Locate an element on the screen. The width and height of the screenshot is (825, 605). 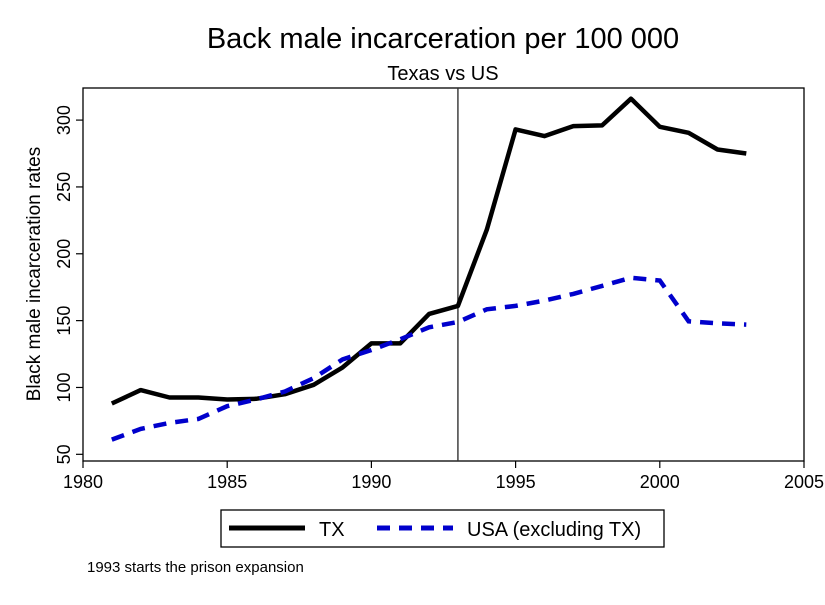
chart-title: Back male incarceration per 100 000 is located at coordinates (443, 39).